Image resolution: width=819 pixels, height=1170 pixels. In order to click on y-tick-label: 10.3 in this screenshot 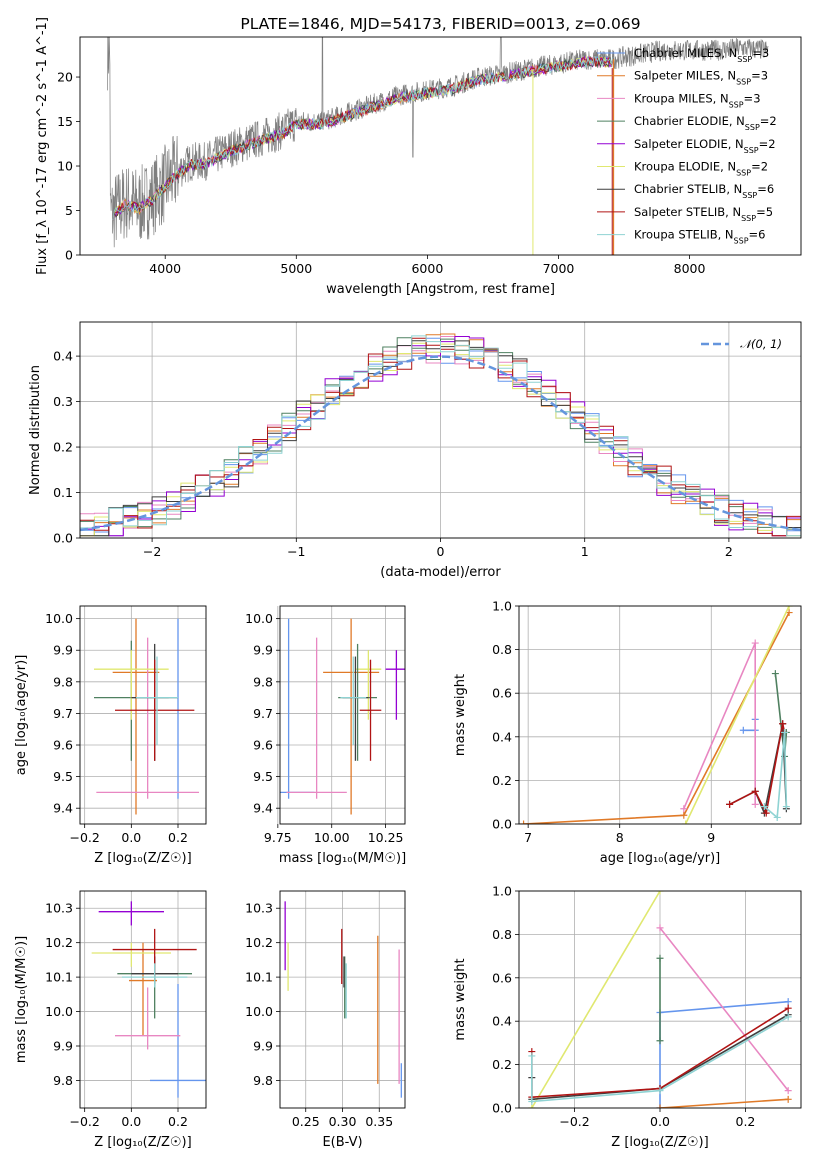, I will do `click(59, 908)`.